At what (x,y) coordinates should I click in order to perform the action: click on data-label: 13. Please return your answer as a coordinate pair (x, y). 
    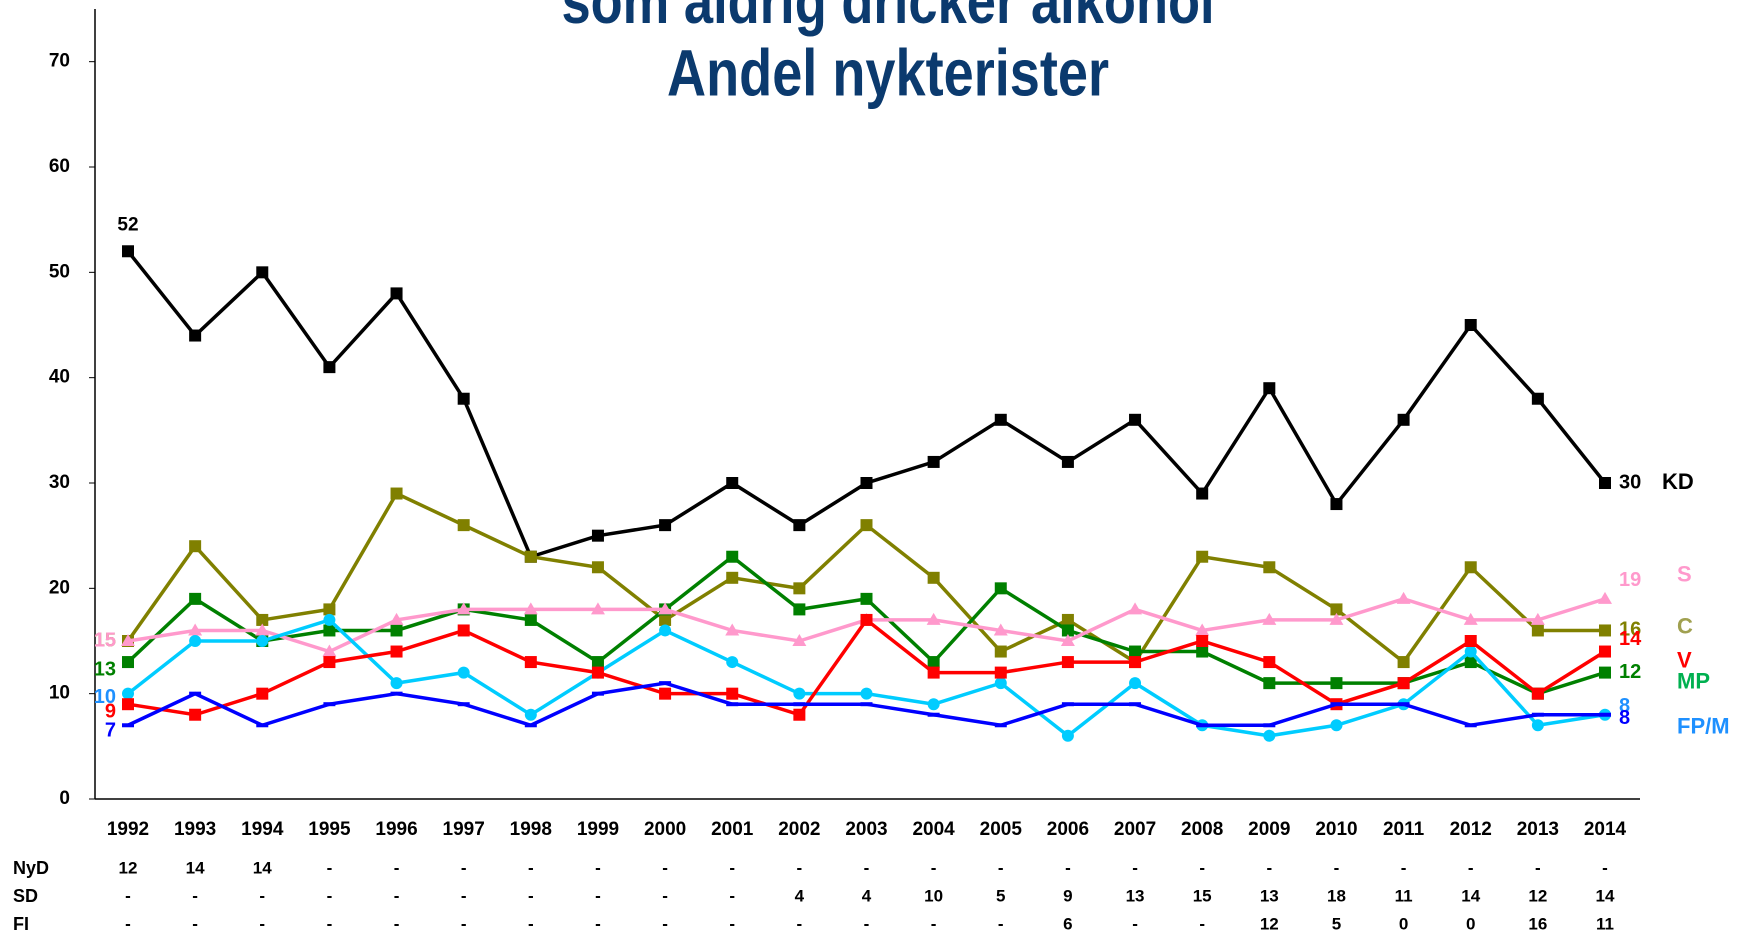
    Looking at the image, I should click on (105, 669).